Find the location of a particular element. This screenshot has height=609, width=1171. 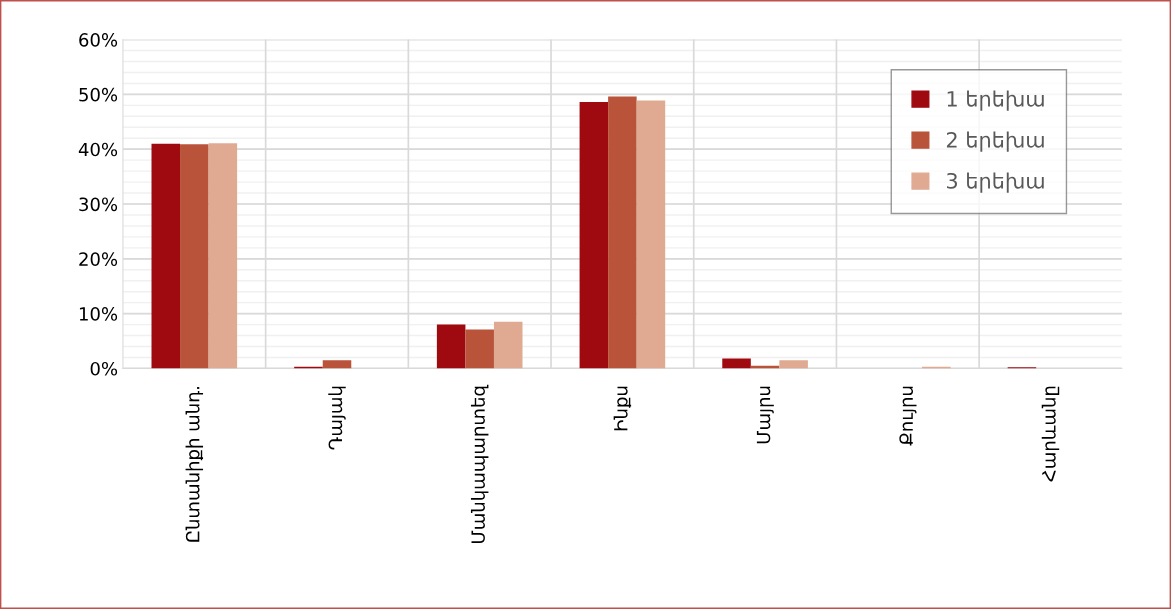

legend-label: 3 երեխա is located at coordinates (995, 182).